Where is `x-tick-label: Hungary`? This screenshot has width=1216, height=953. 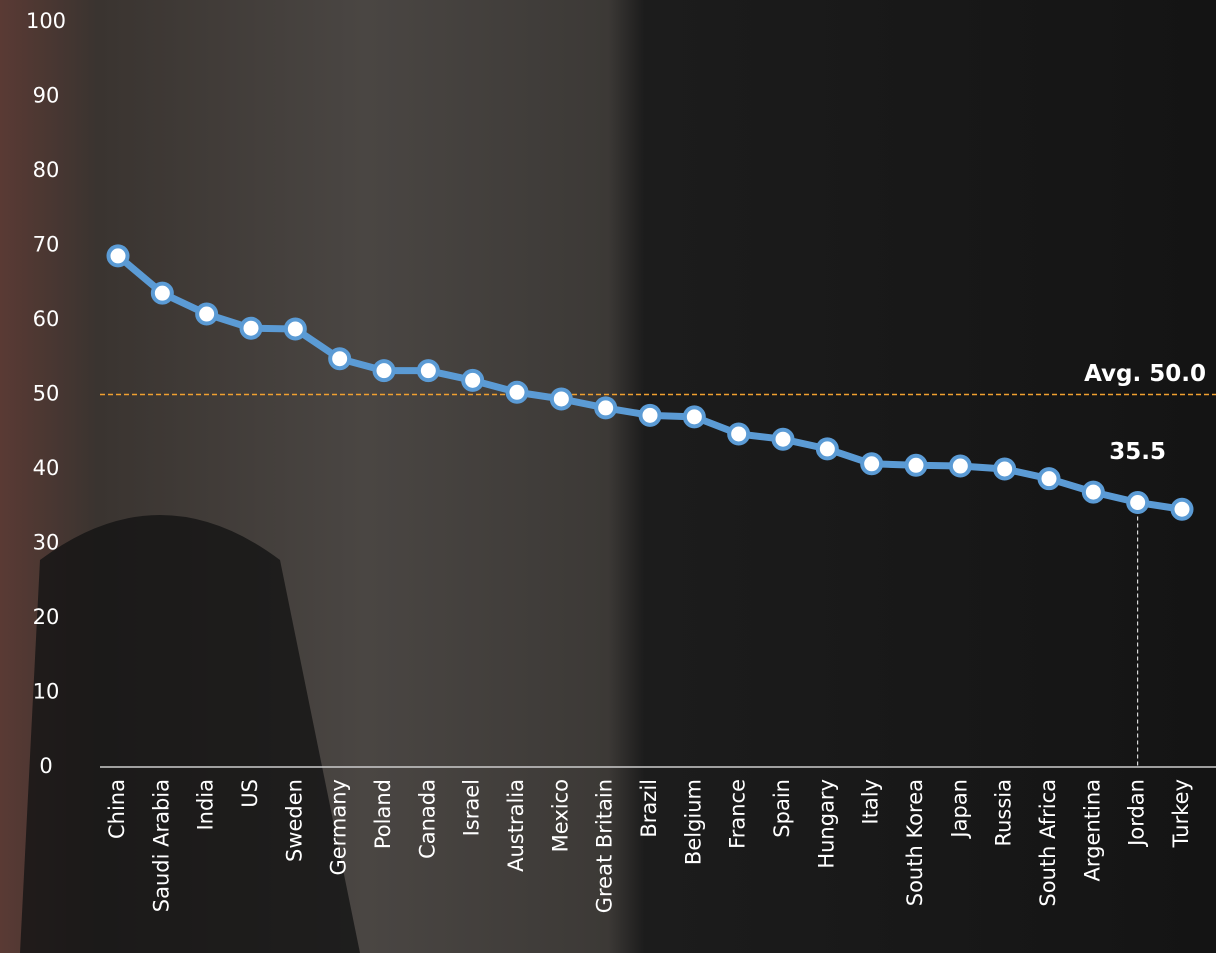
x-tick-label: Hungary is located at coordinates (826, 824).